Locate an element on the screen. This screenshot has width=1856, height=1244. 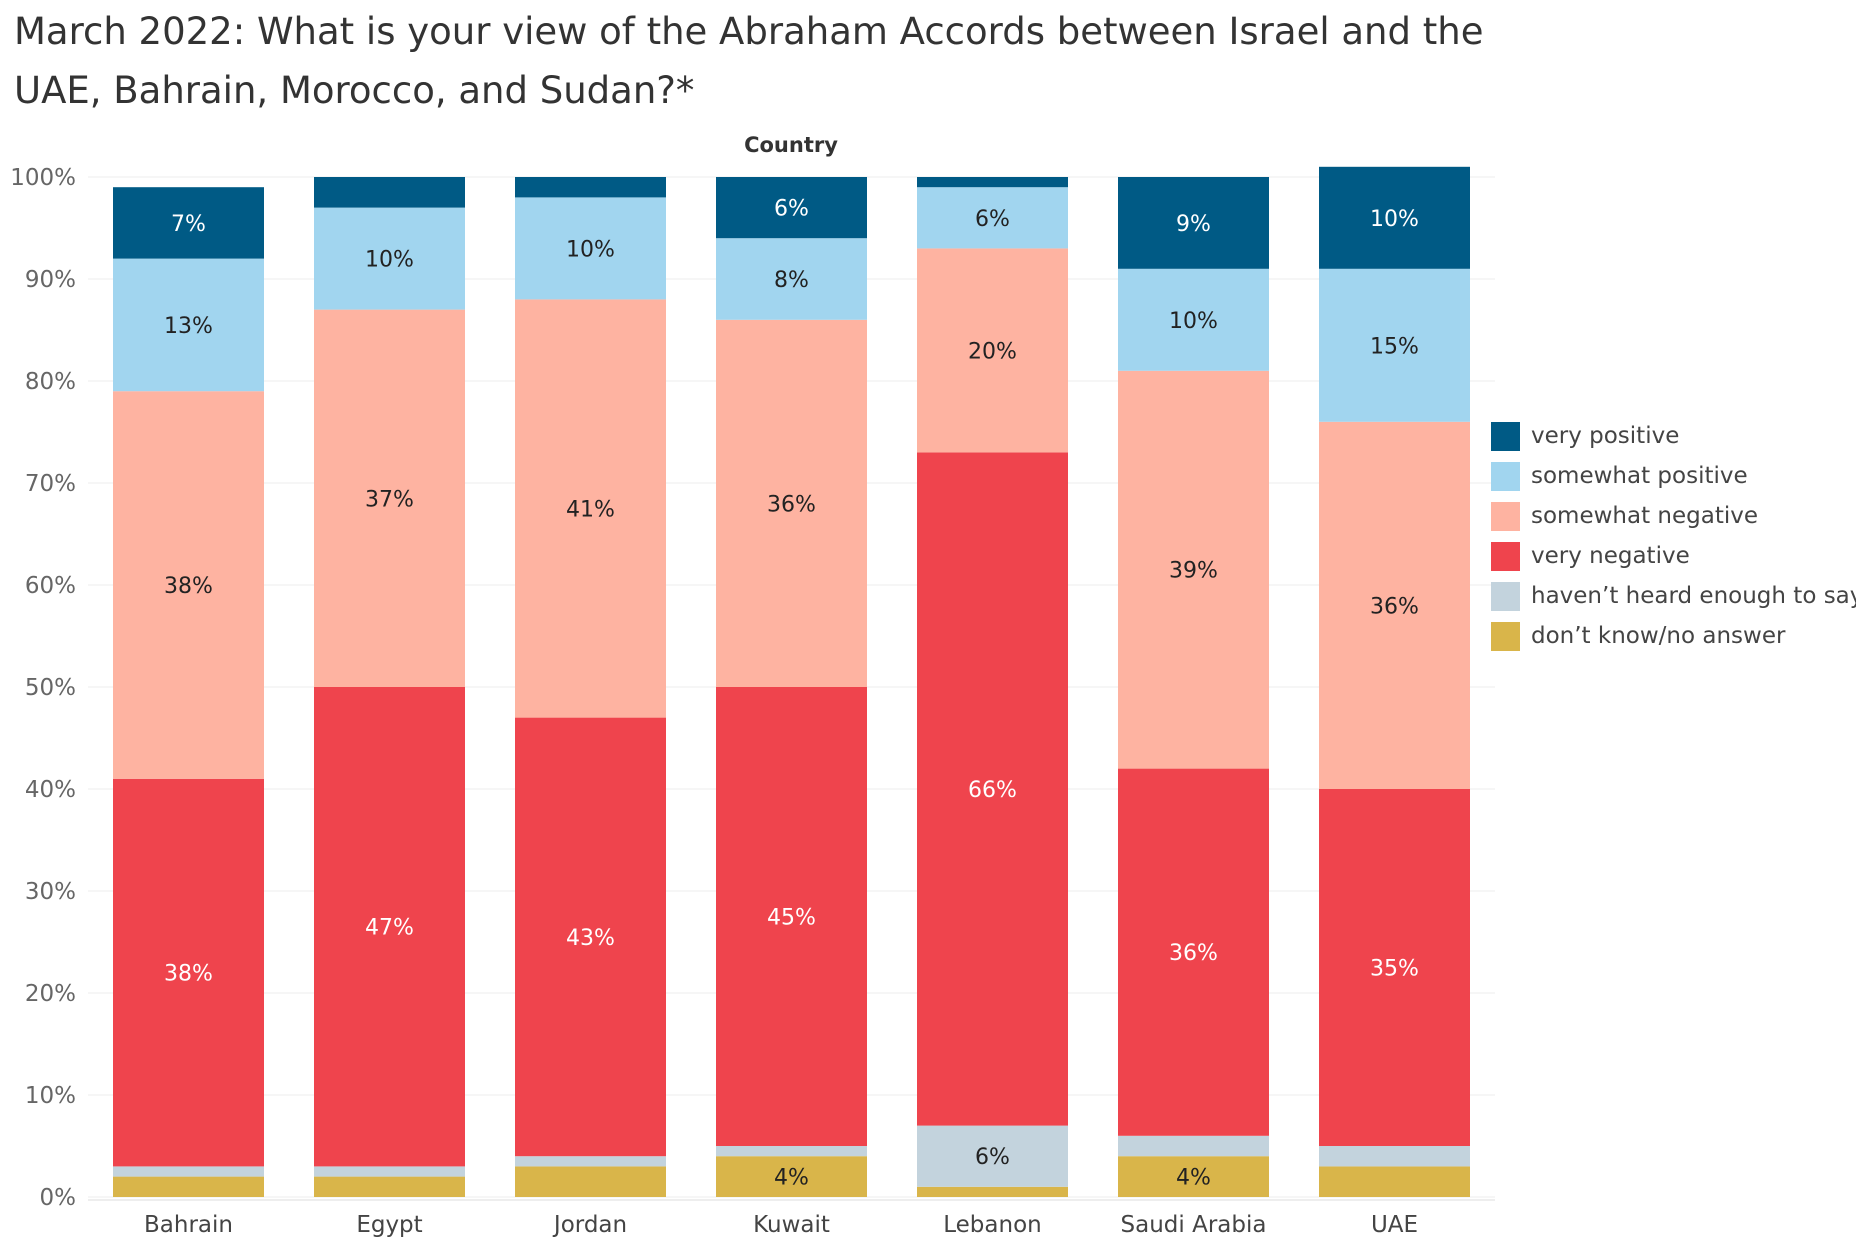
data-label-bahrain-very-positive: 7% is located at coordinates (188, 224).